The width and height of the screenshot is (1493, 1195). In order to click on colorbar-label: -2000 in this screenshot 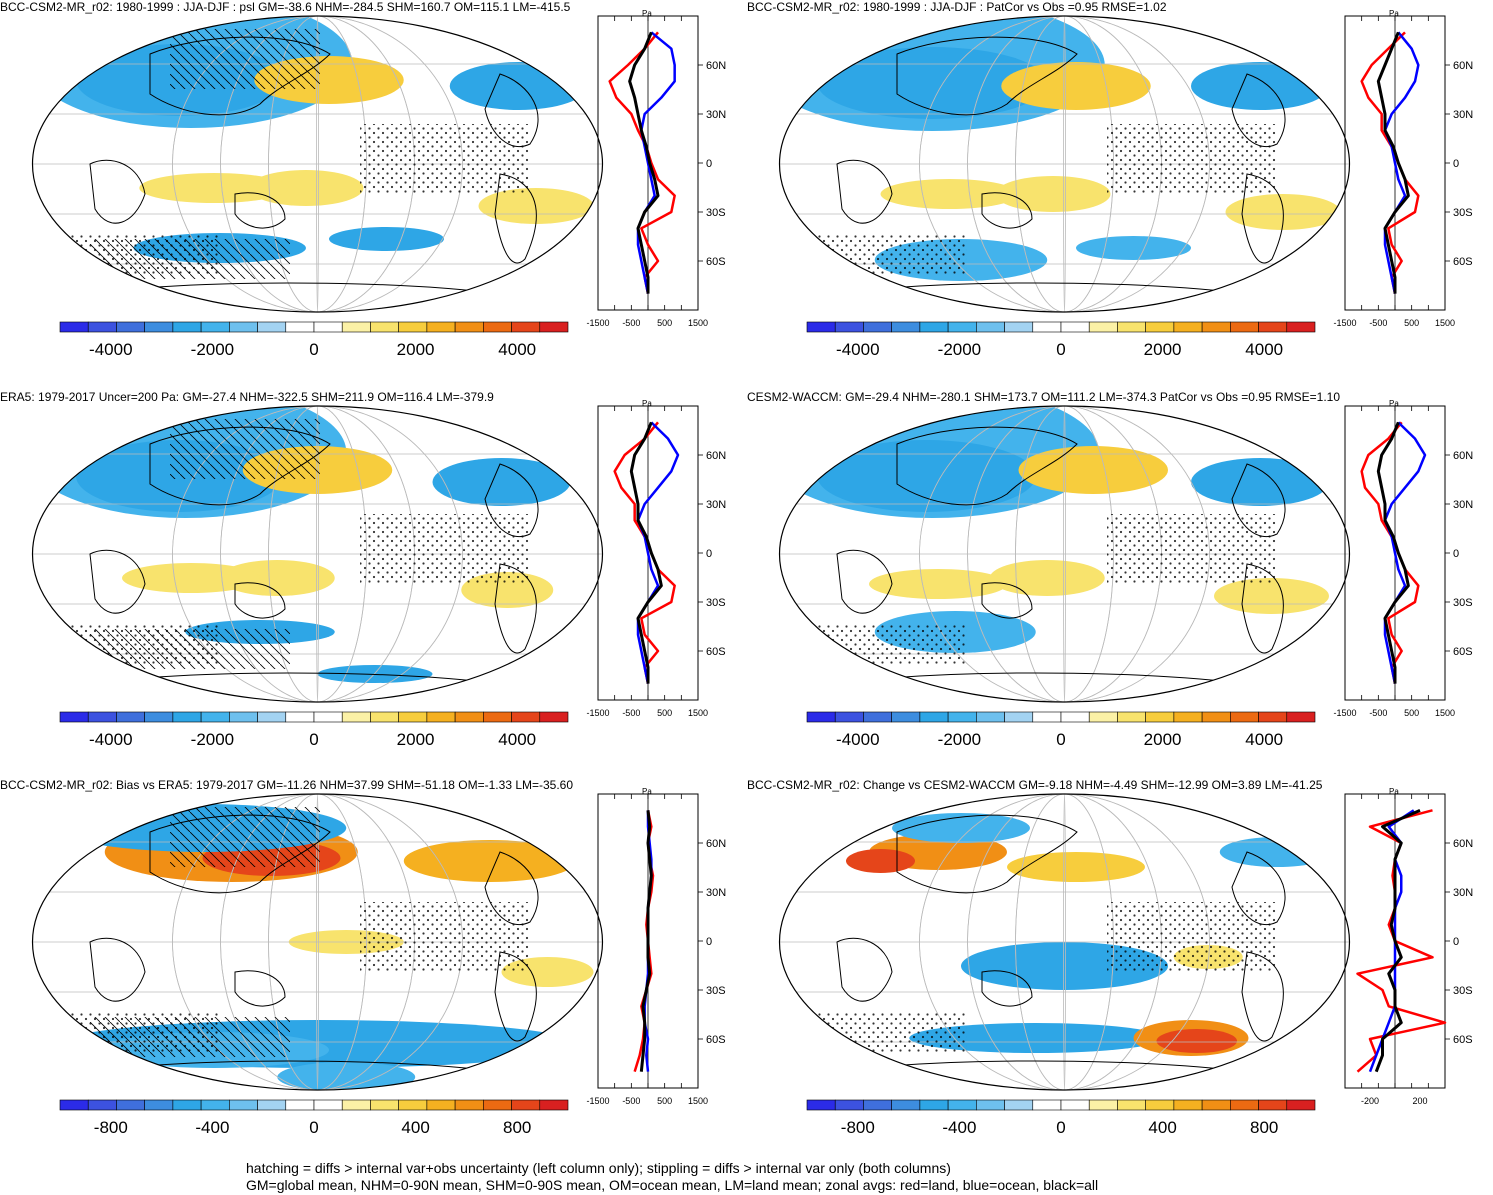, I will do `click(212, 349)`.